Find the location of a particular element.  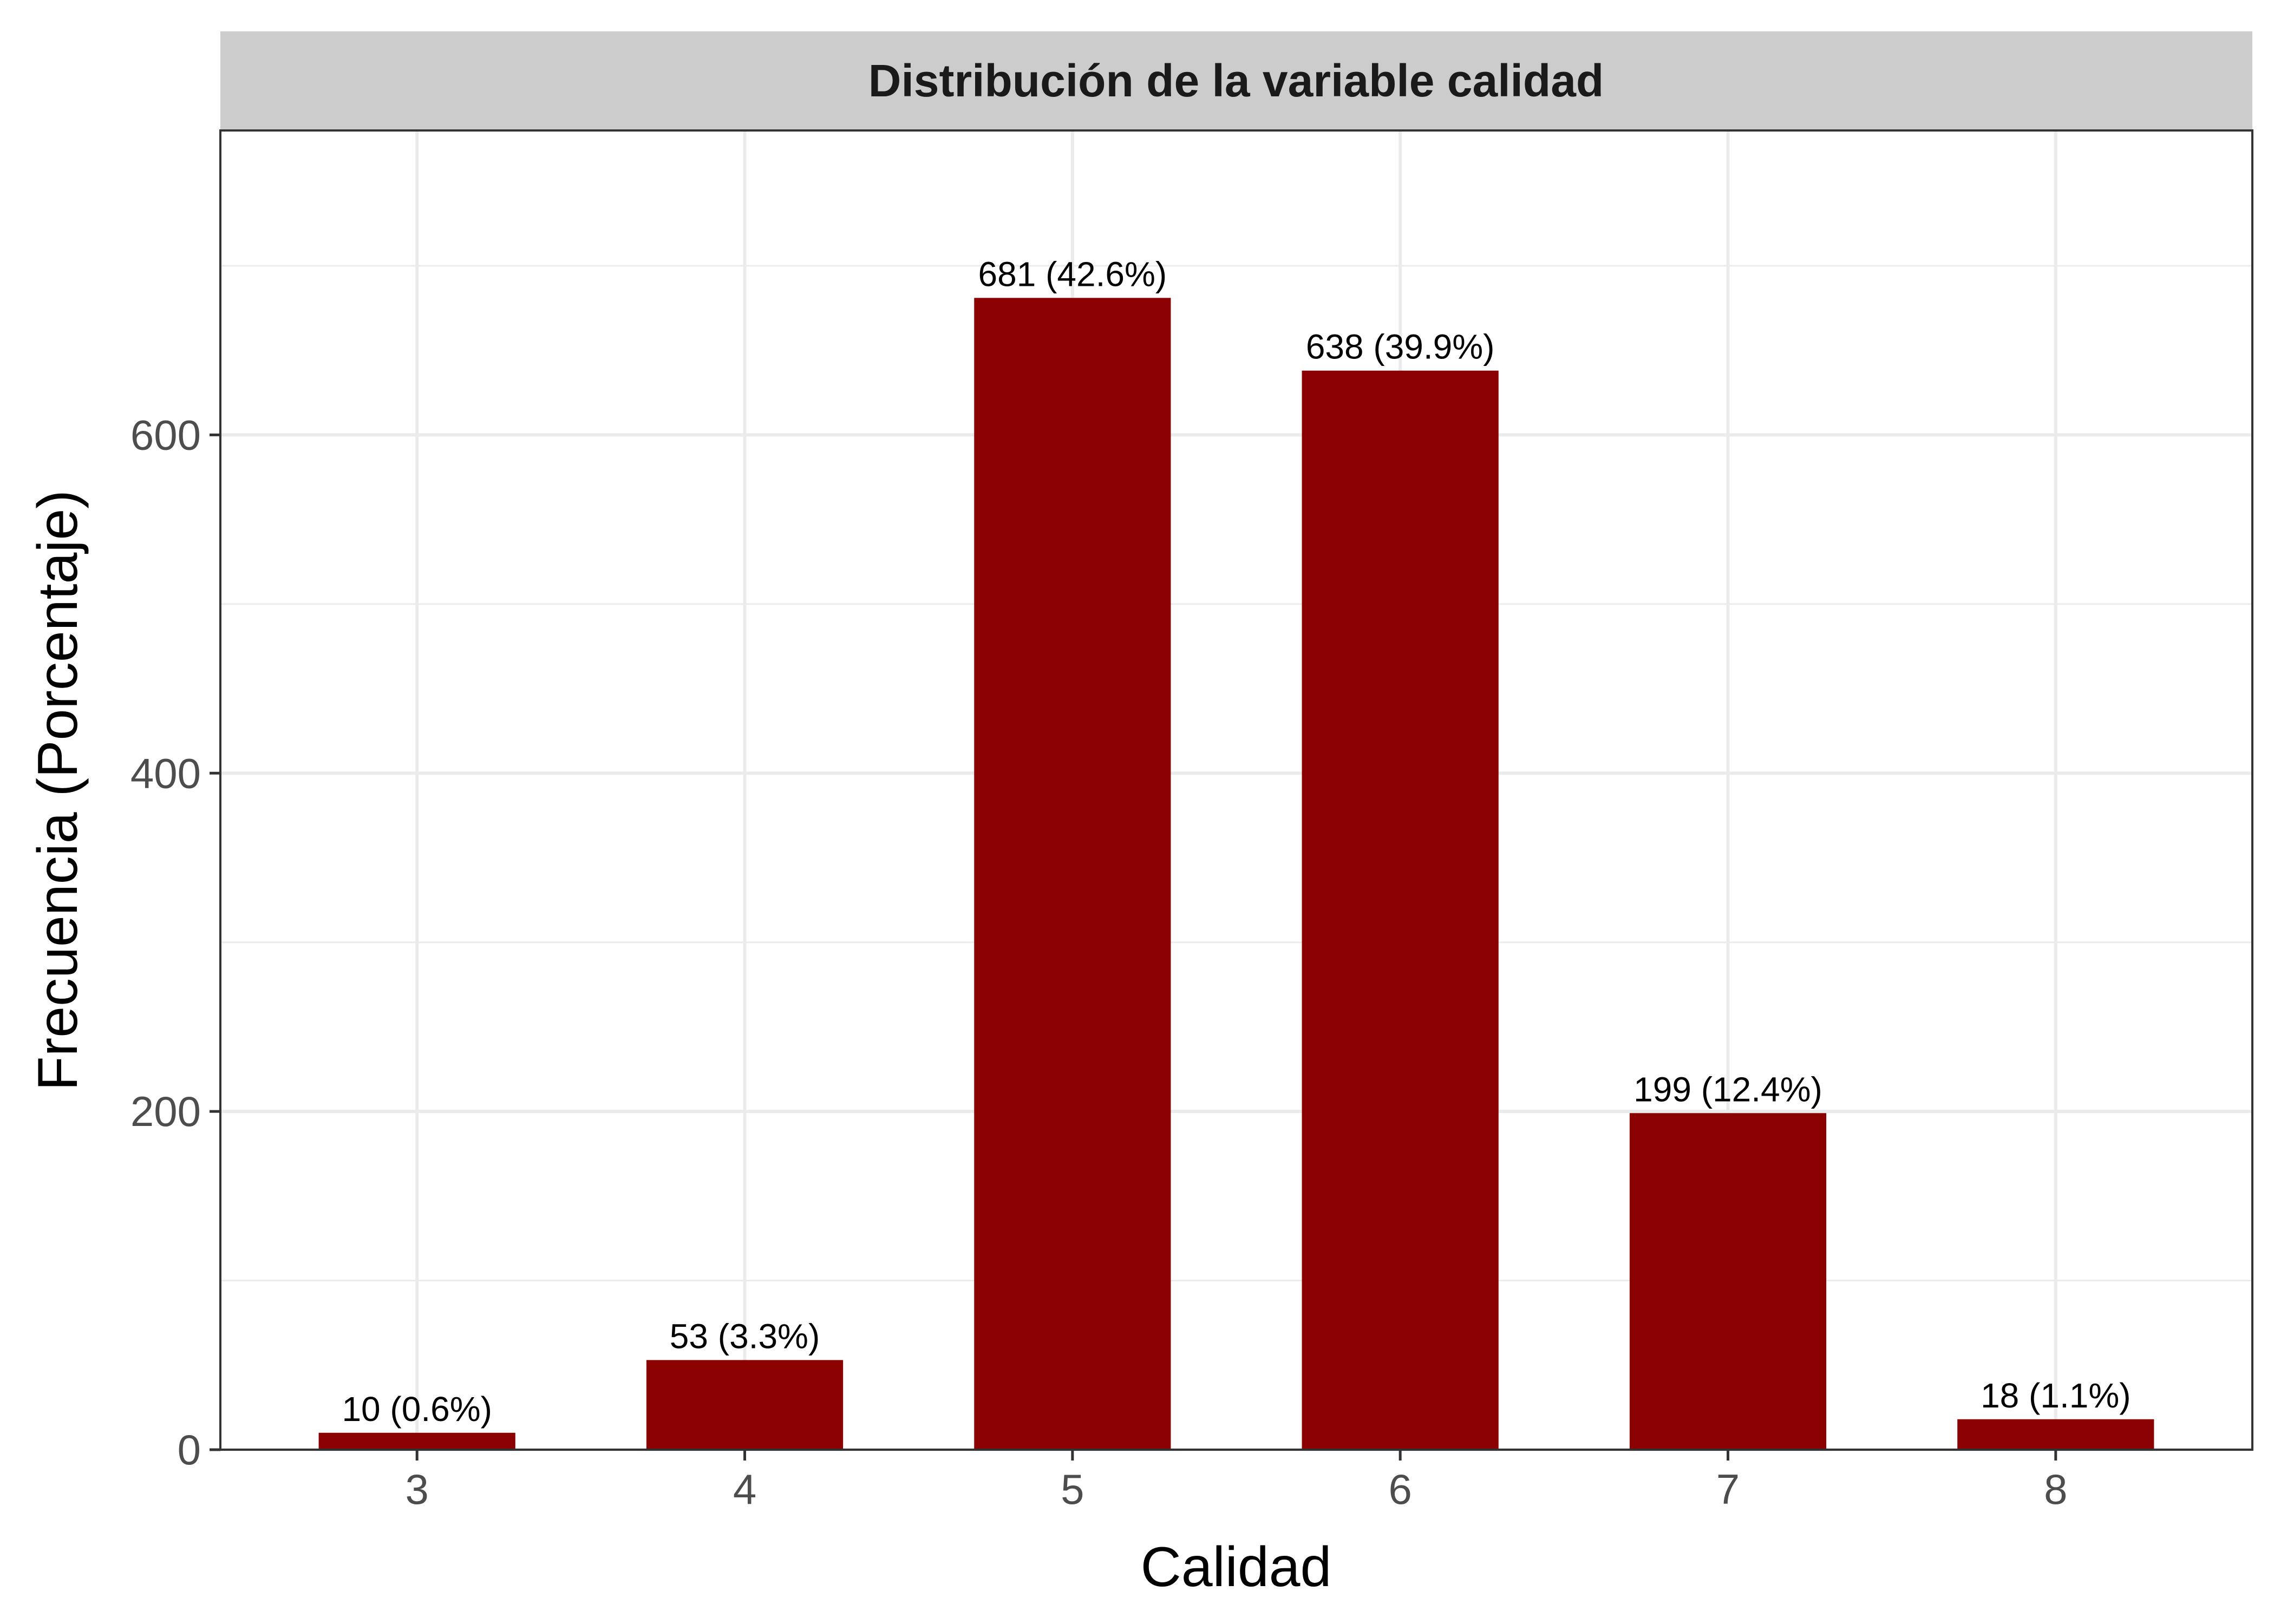

x-tick-label: 7 is located at coordinates (1728, 1489).